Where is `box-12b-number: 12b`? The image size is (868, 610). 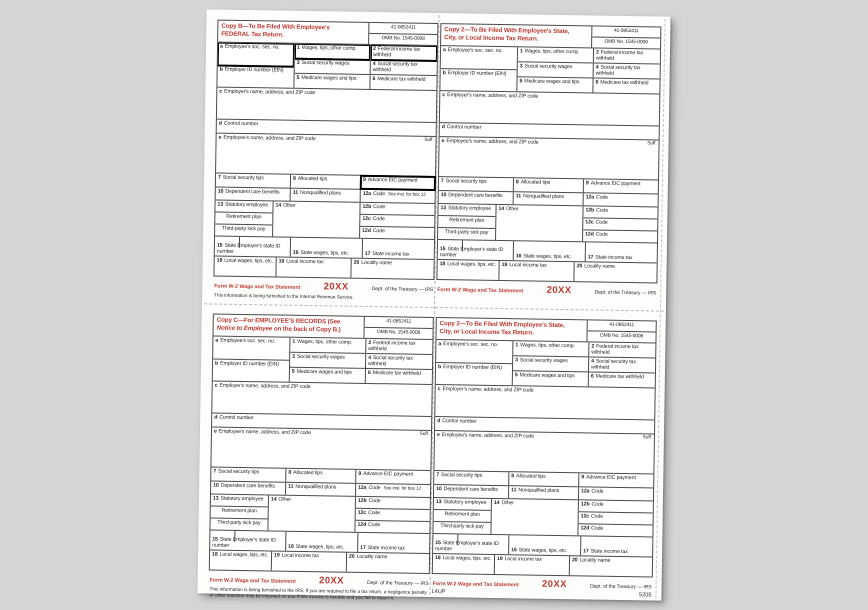
box-12b-number: 12b is located at coordinates (585, 504).